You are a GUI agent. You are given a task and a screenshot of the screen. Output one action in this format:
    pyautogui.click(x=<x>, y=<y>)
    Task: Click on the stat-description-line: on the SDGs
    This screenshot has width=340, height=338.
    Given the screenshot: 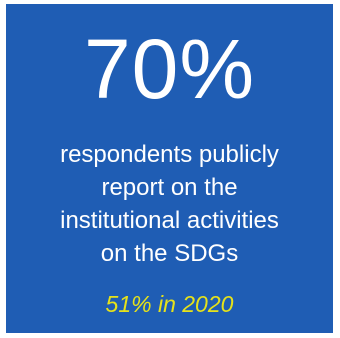 What is the action you would take?
    pyautogui.click(x=169, y=253)
    